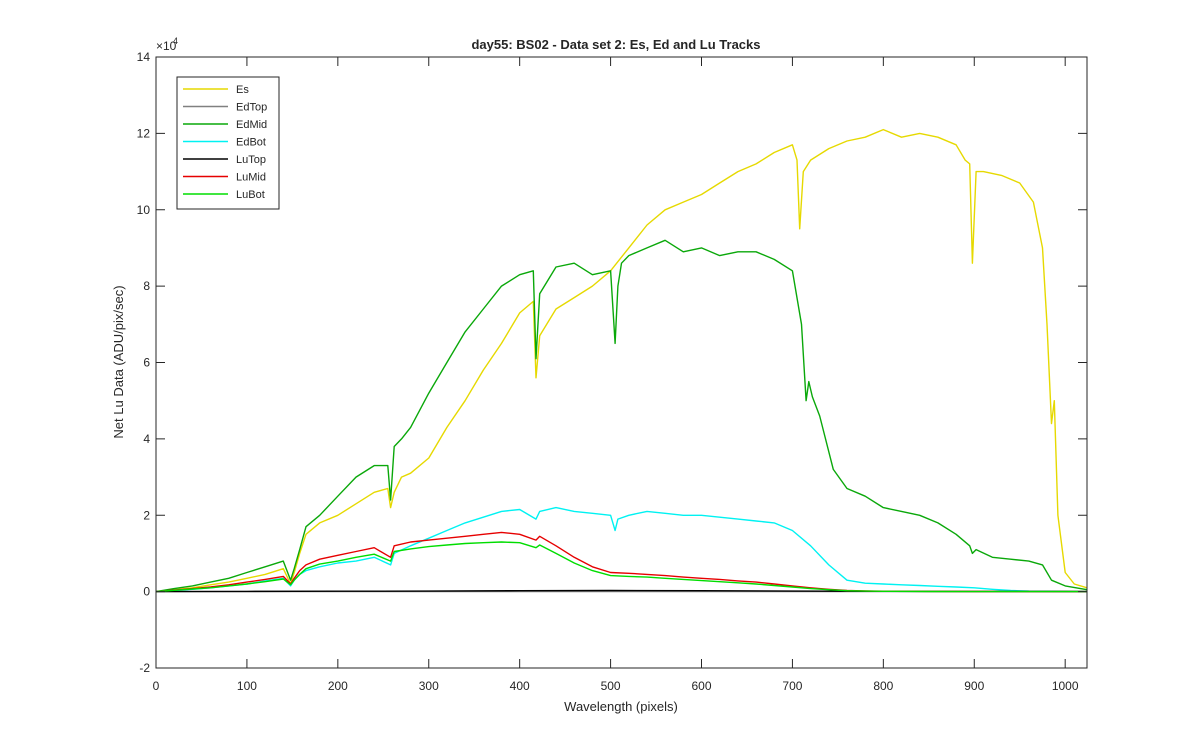  I want to click on y-multiplier-exponent: 4, so click(175, 41).